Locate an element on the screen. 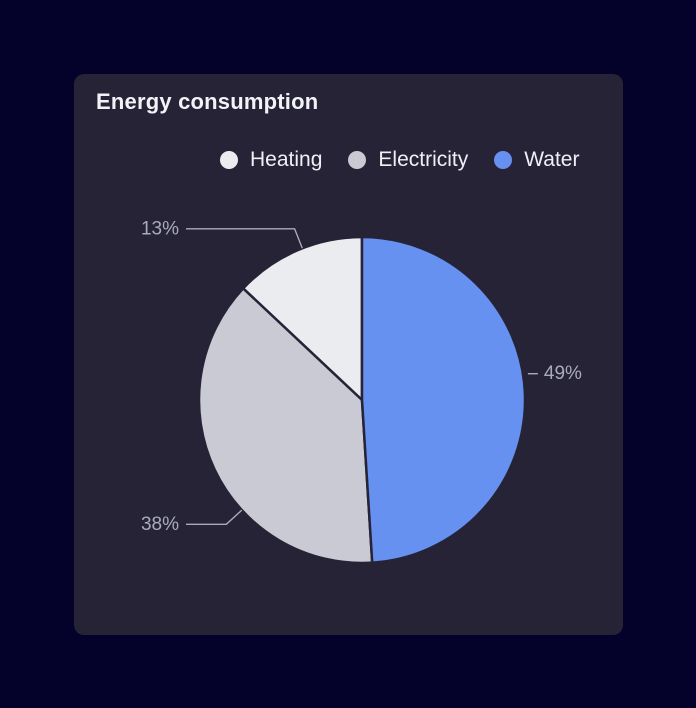  legend-item-water: Water is located at coordinates (536, 160).